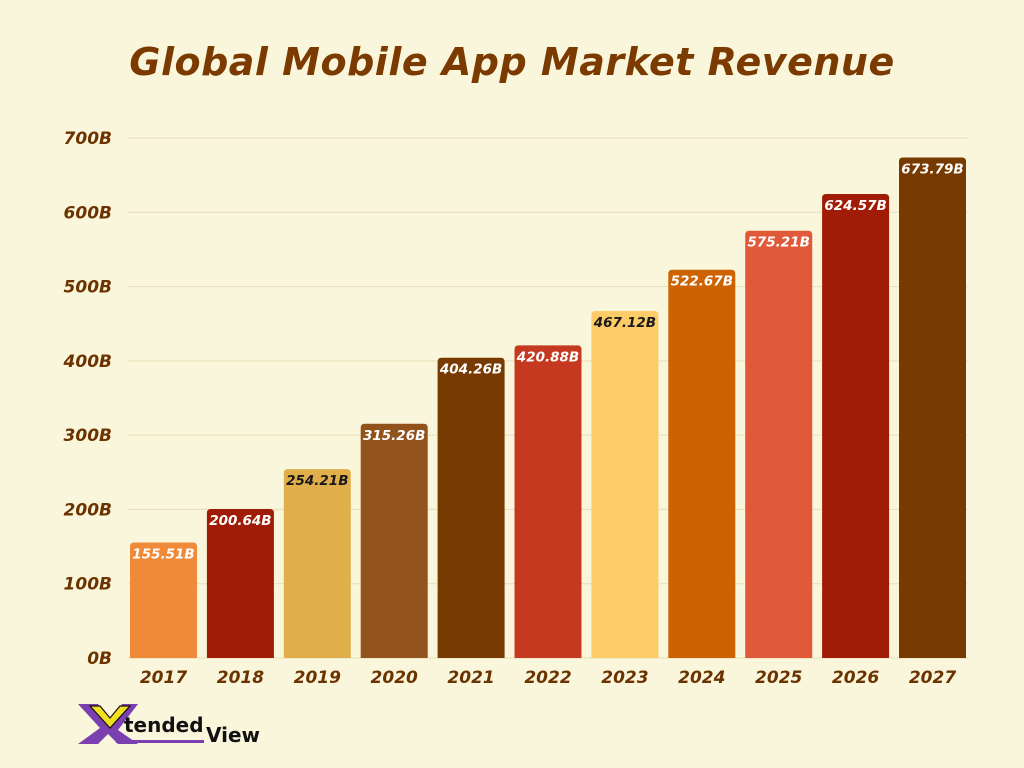  Describe the element at coordinates (88, 288) in the screenshot. I see `y-tick-label: 500B` at that location.